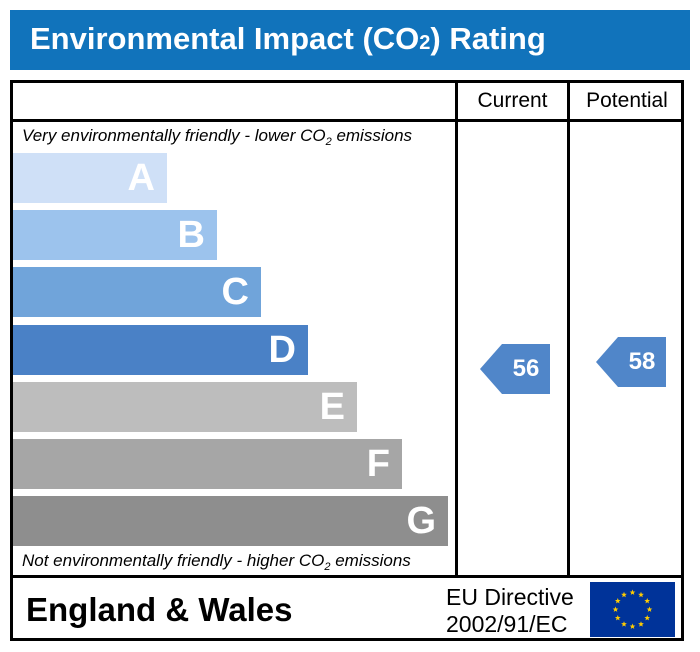 Image resolution: width=700 pixels, height=652 pixels. Describe the element at coordinates (159, 609) in the screenshot. I see `footer-country: England & Wales` at that location.